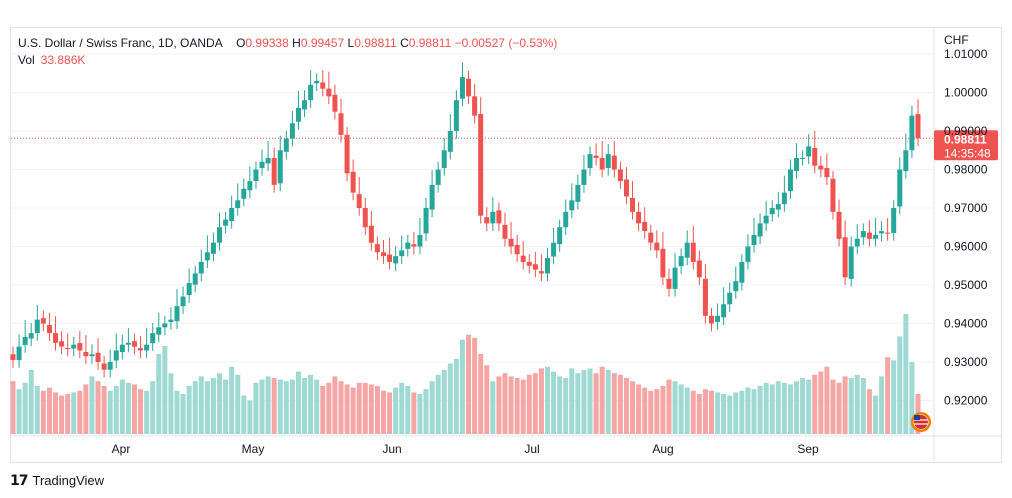  I want to click on x-tick-label: Apr, so click(121, 449).